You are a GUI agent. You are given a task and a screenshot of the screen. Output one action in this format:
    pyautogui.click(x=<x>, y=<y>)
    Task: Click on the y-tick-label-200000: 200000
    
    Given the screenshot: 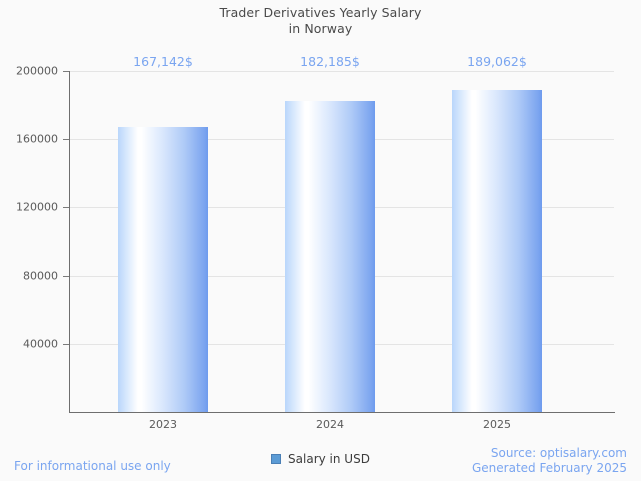 What is the action you would take?
    pyautogui.click(x=37, y=71)
    